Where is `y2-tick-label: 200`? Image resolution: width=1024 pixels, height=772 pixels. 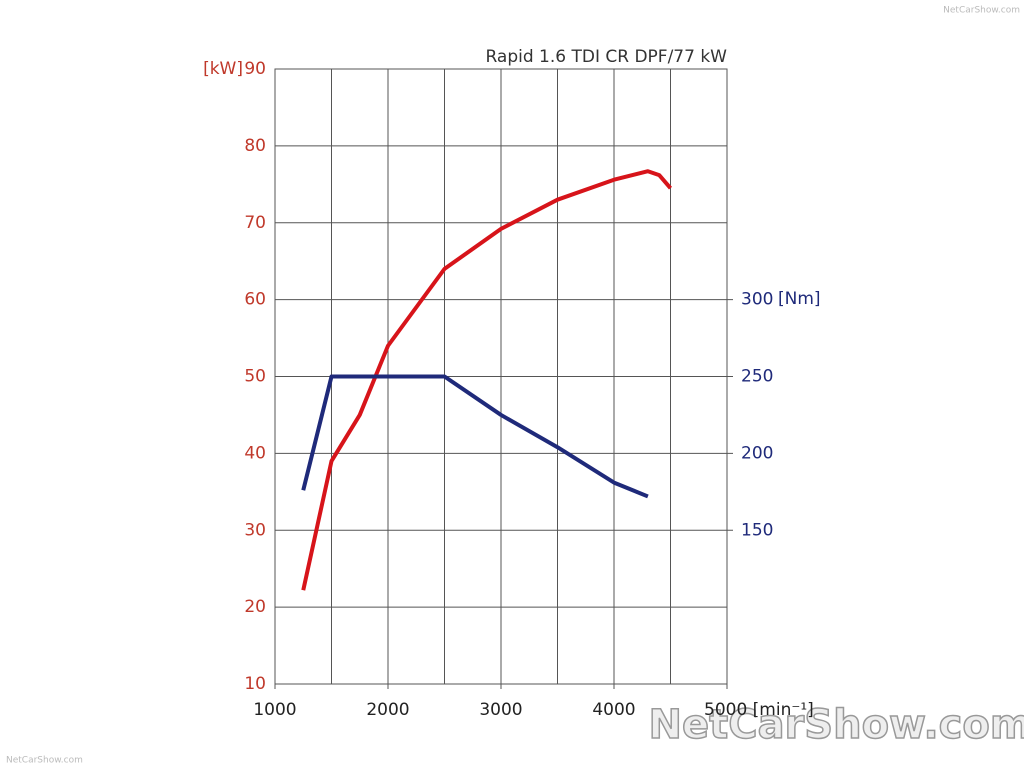 y2-tick-label: 200 is located at coordinates (757, 453).